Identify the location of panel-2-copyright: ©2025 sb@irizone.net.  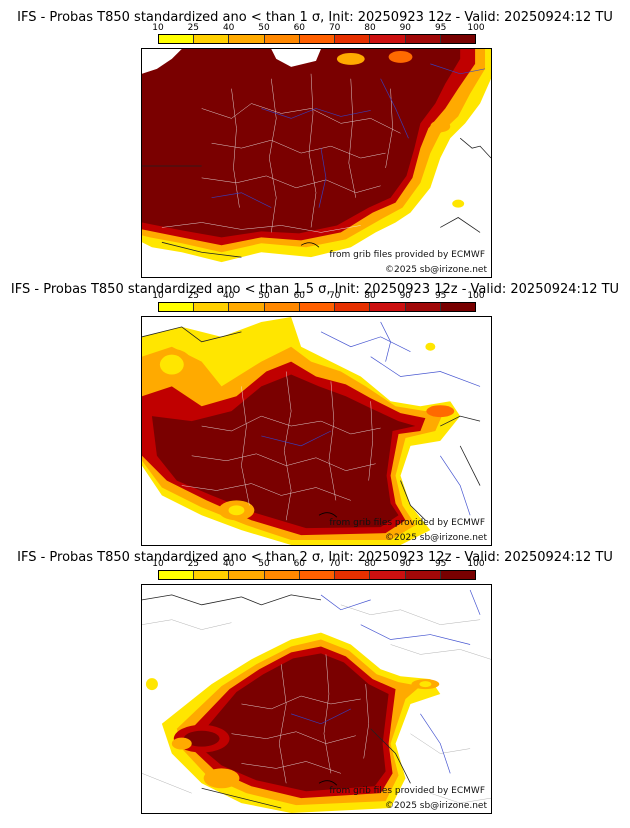
(436, 538).